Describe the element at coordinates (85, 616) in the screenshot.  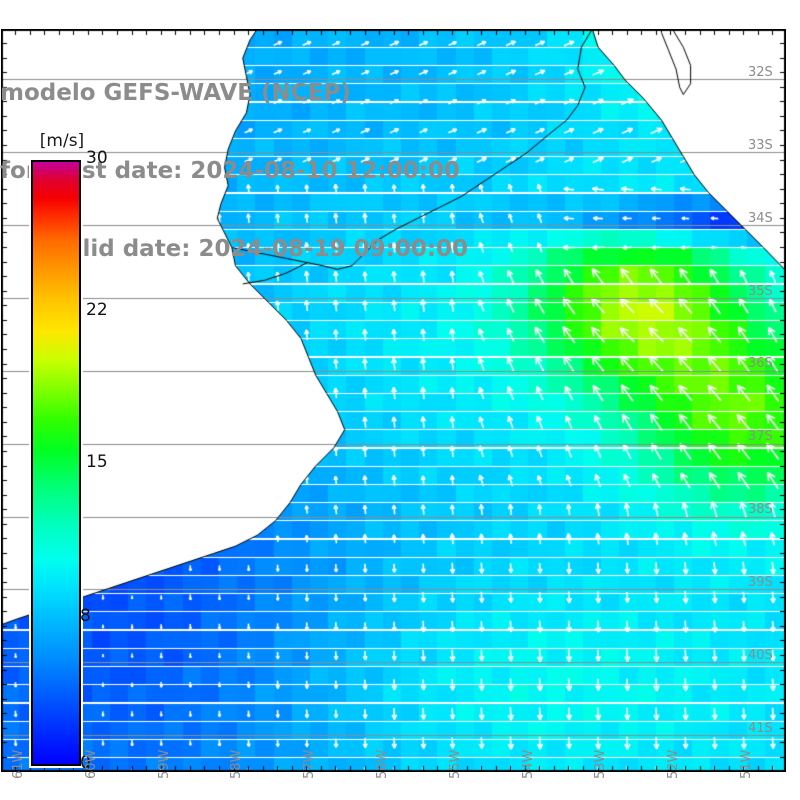
I see `colorbar-tick-8: 8` at that location.